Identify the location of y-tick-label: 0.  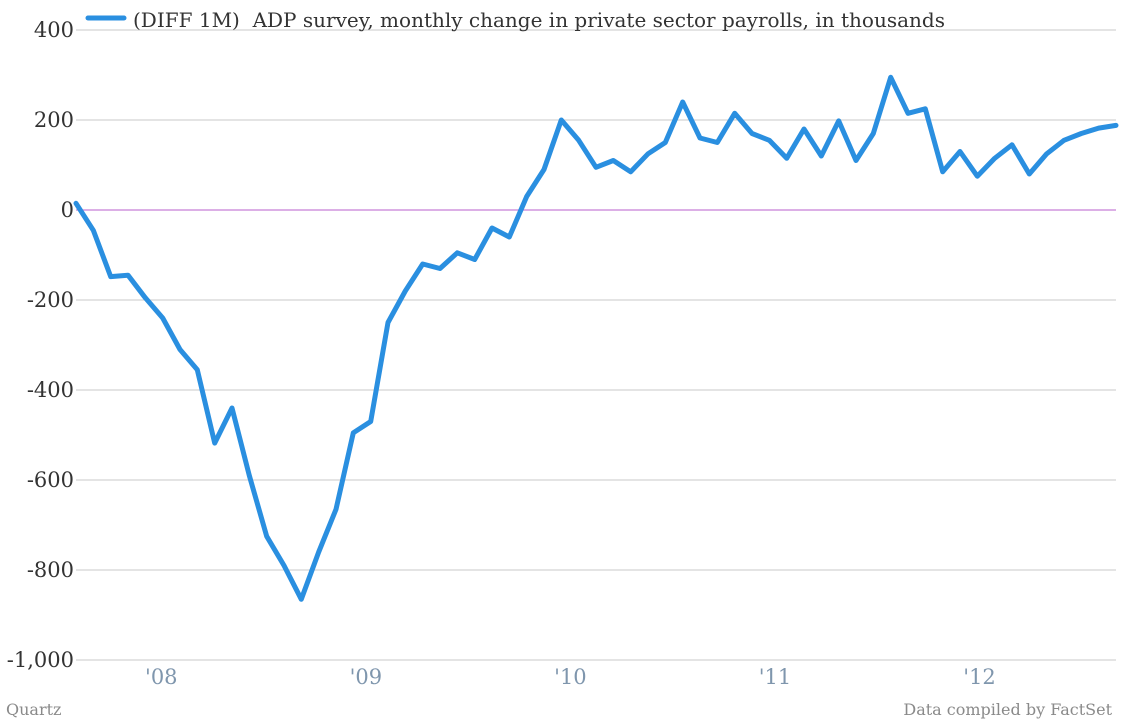
(67, 210).